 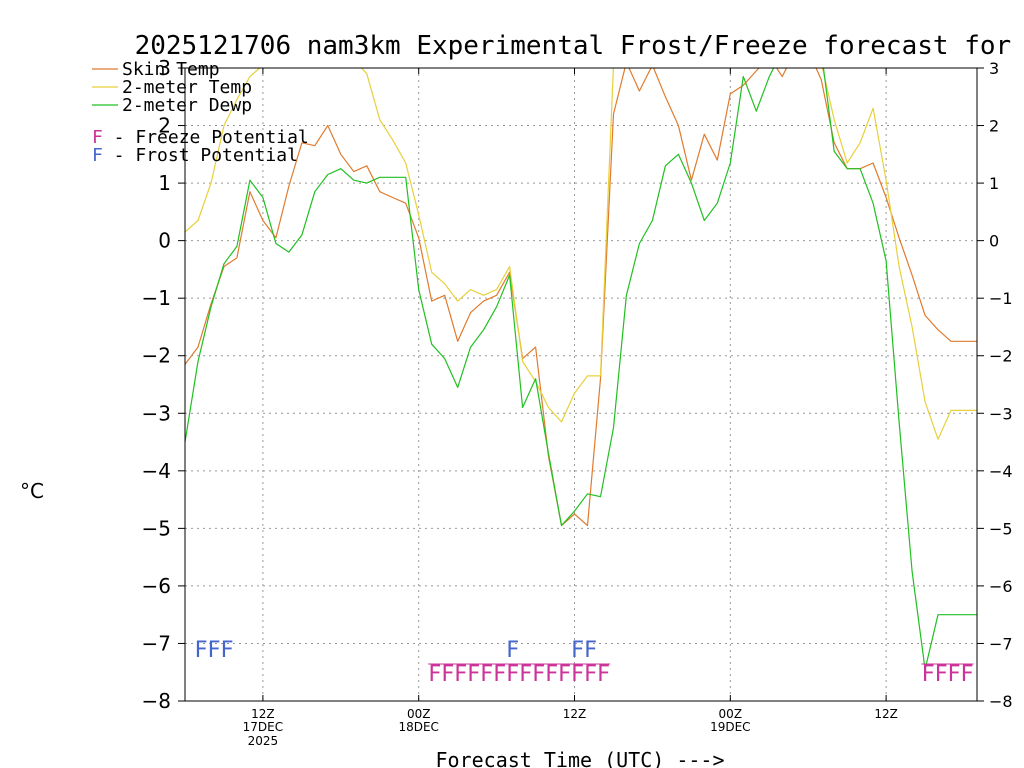 I want to click on y-tick-label-right: −1, so click(x=1001, y=298).